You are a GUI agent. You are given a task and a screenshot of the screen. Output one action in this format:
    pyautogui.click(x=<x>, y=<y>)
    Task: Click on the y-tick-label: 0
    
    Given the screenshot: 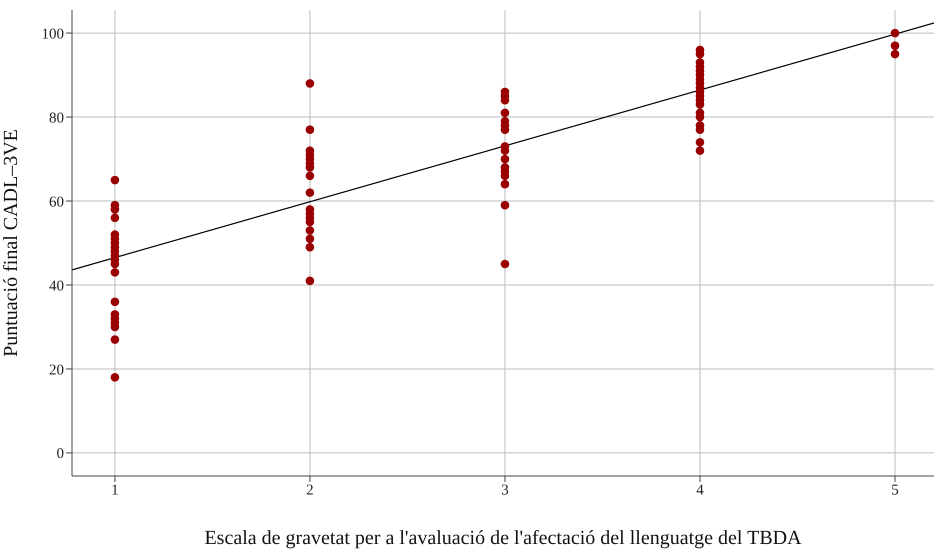 What is the action you would take?
    pyautogui.click(x=60, y=454)
    